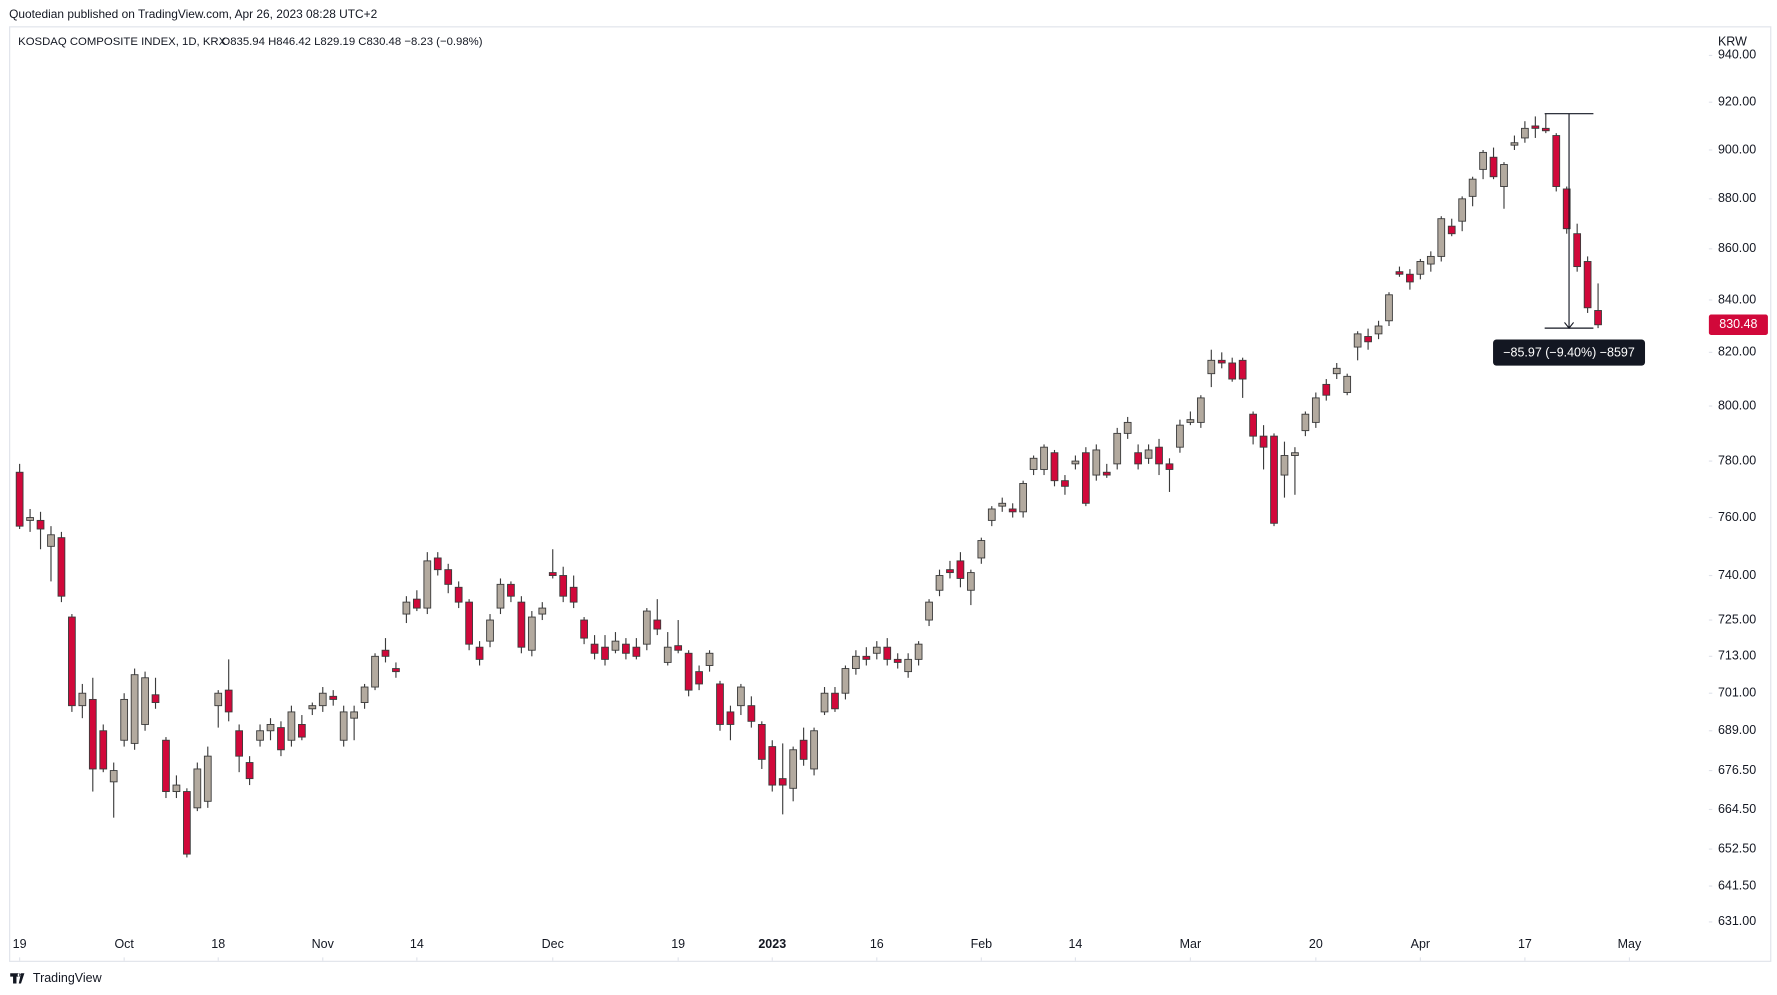 The width and height of the screenshot is (1777, 995). Describe the element at coordinates (1737, 921) in the screenshot. I see `y-tick-label: 631.00` at that location.